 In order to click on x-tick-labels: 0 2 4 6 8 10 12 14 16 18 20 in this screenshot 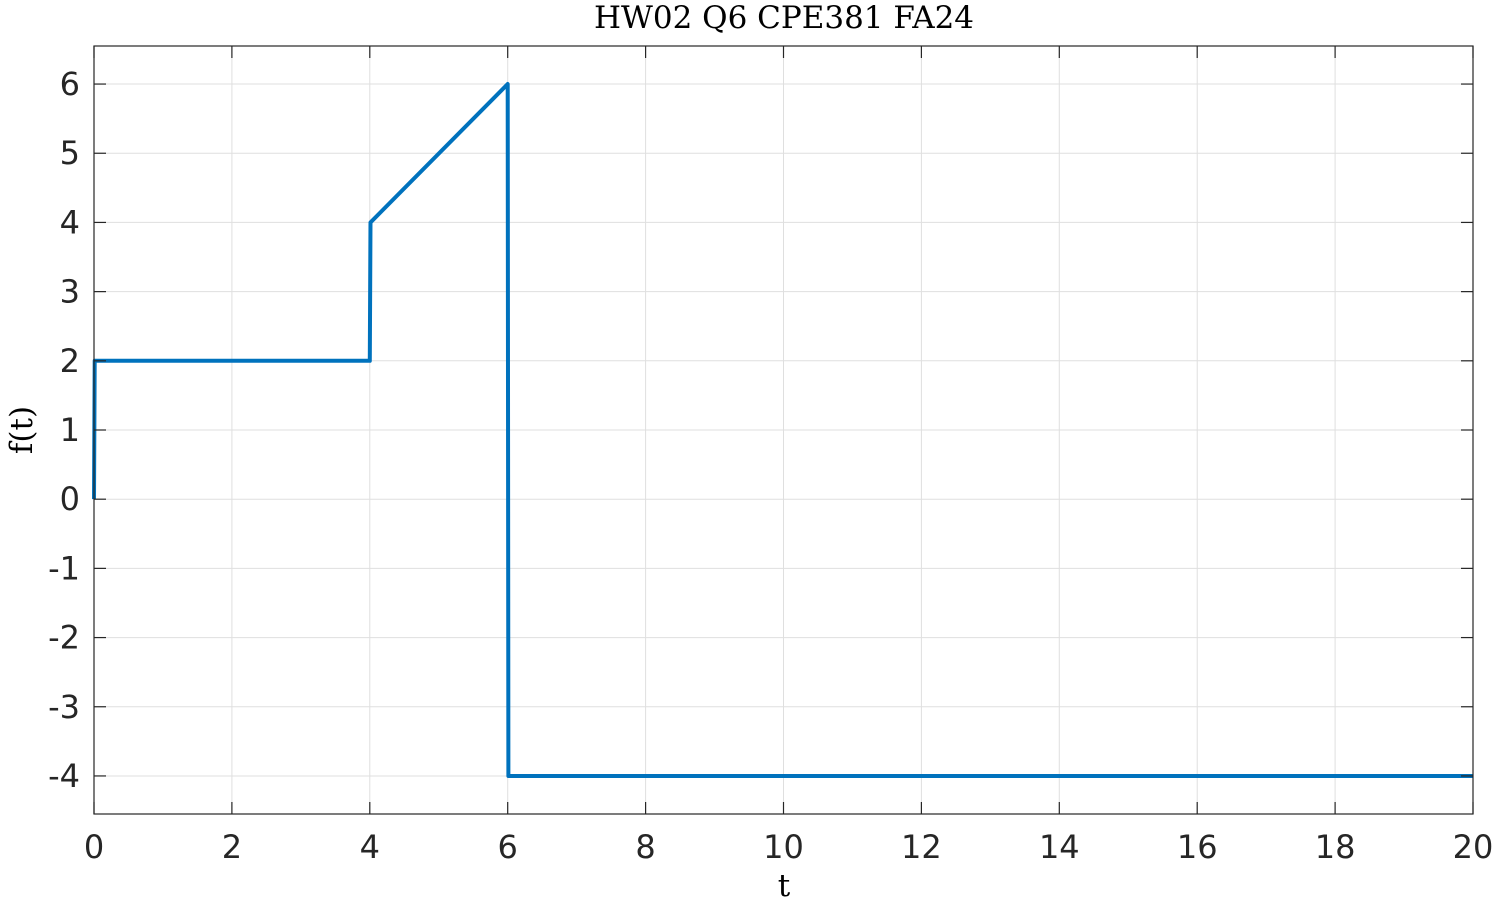, I will do `click(789, 847)`.